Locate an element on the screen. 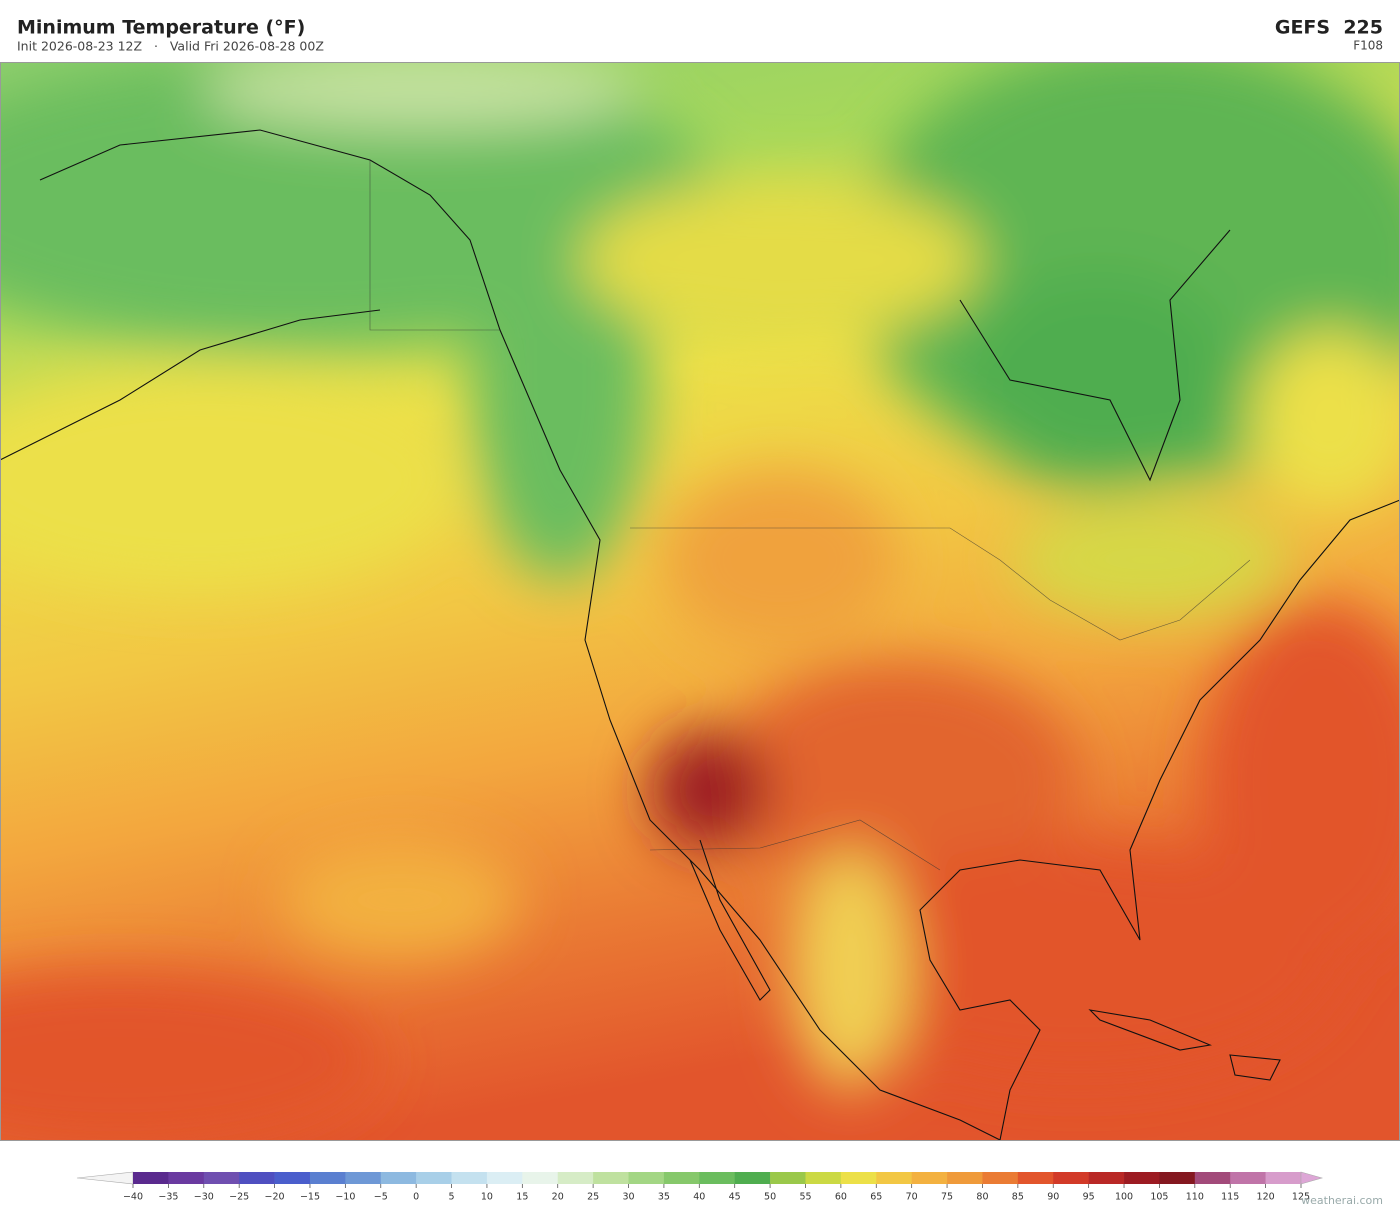  colorbar-tick-label: 70 is located at coordinates (912, 1197).